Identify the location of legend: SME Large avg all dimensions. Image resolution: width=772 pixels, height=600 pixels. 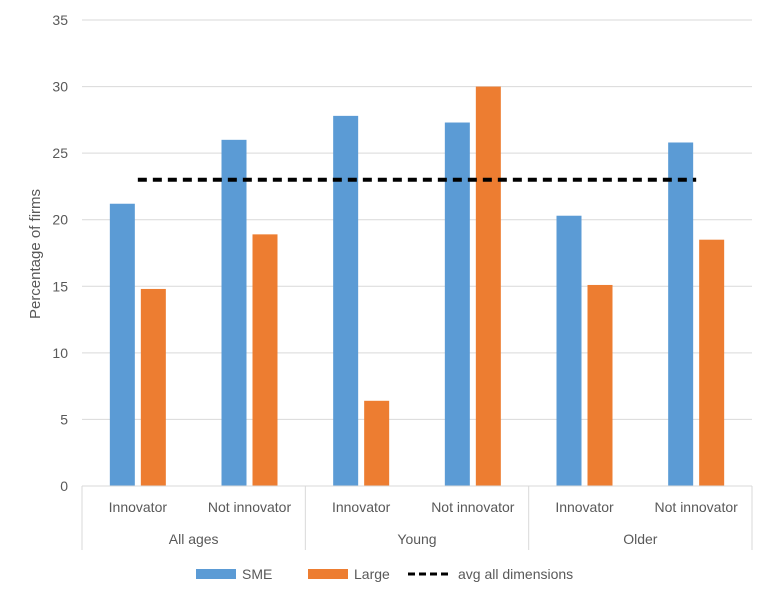
(384, 574).